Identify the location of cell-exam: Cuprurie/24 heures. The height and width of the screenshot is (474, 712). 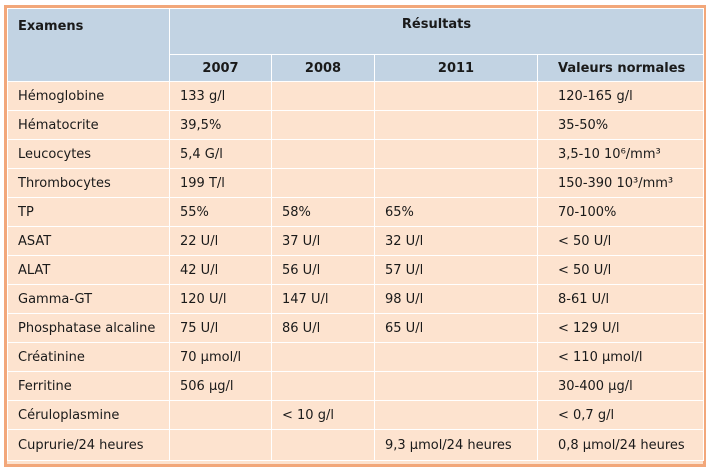
(88, 445).